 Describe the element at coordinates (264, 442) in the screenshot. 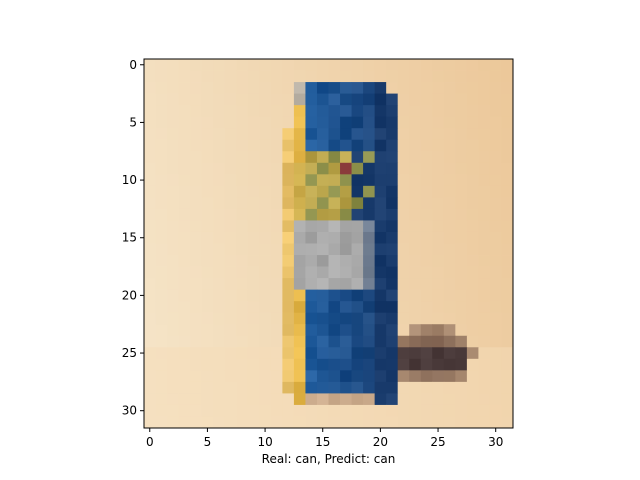

I see `x-tick-label: 10` at that location.